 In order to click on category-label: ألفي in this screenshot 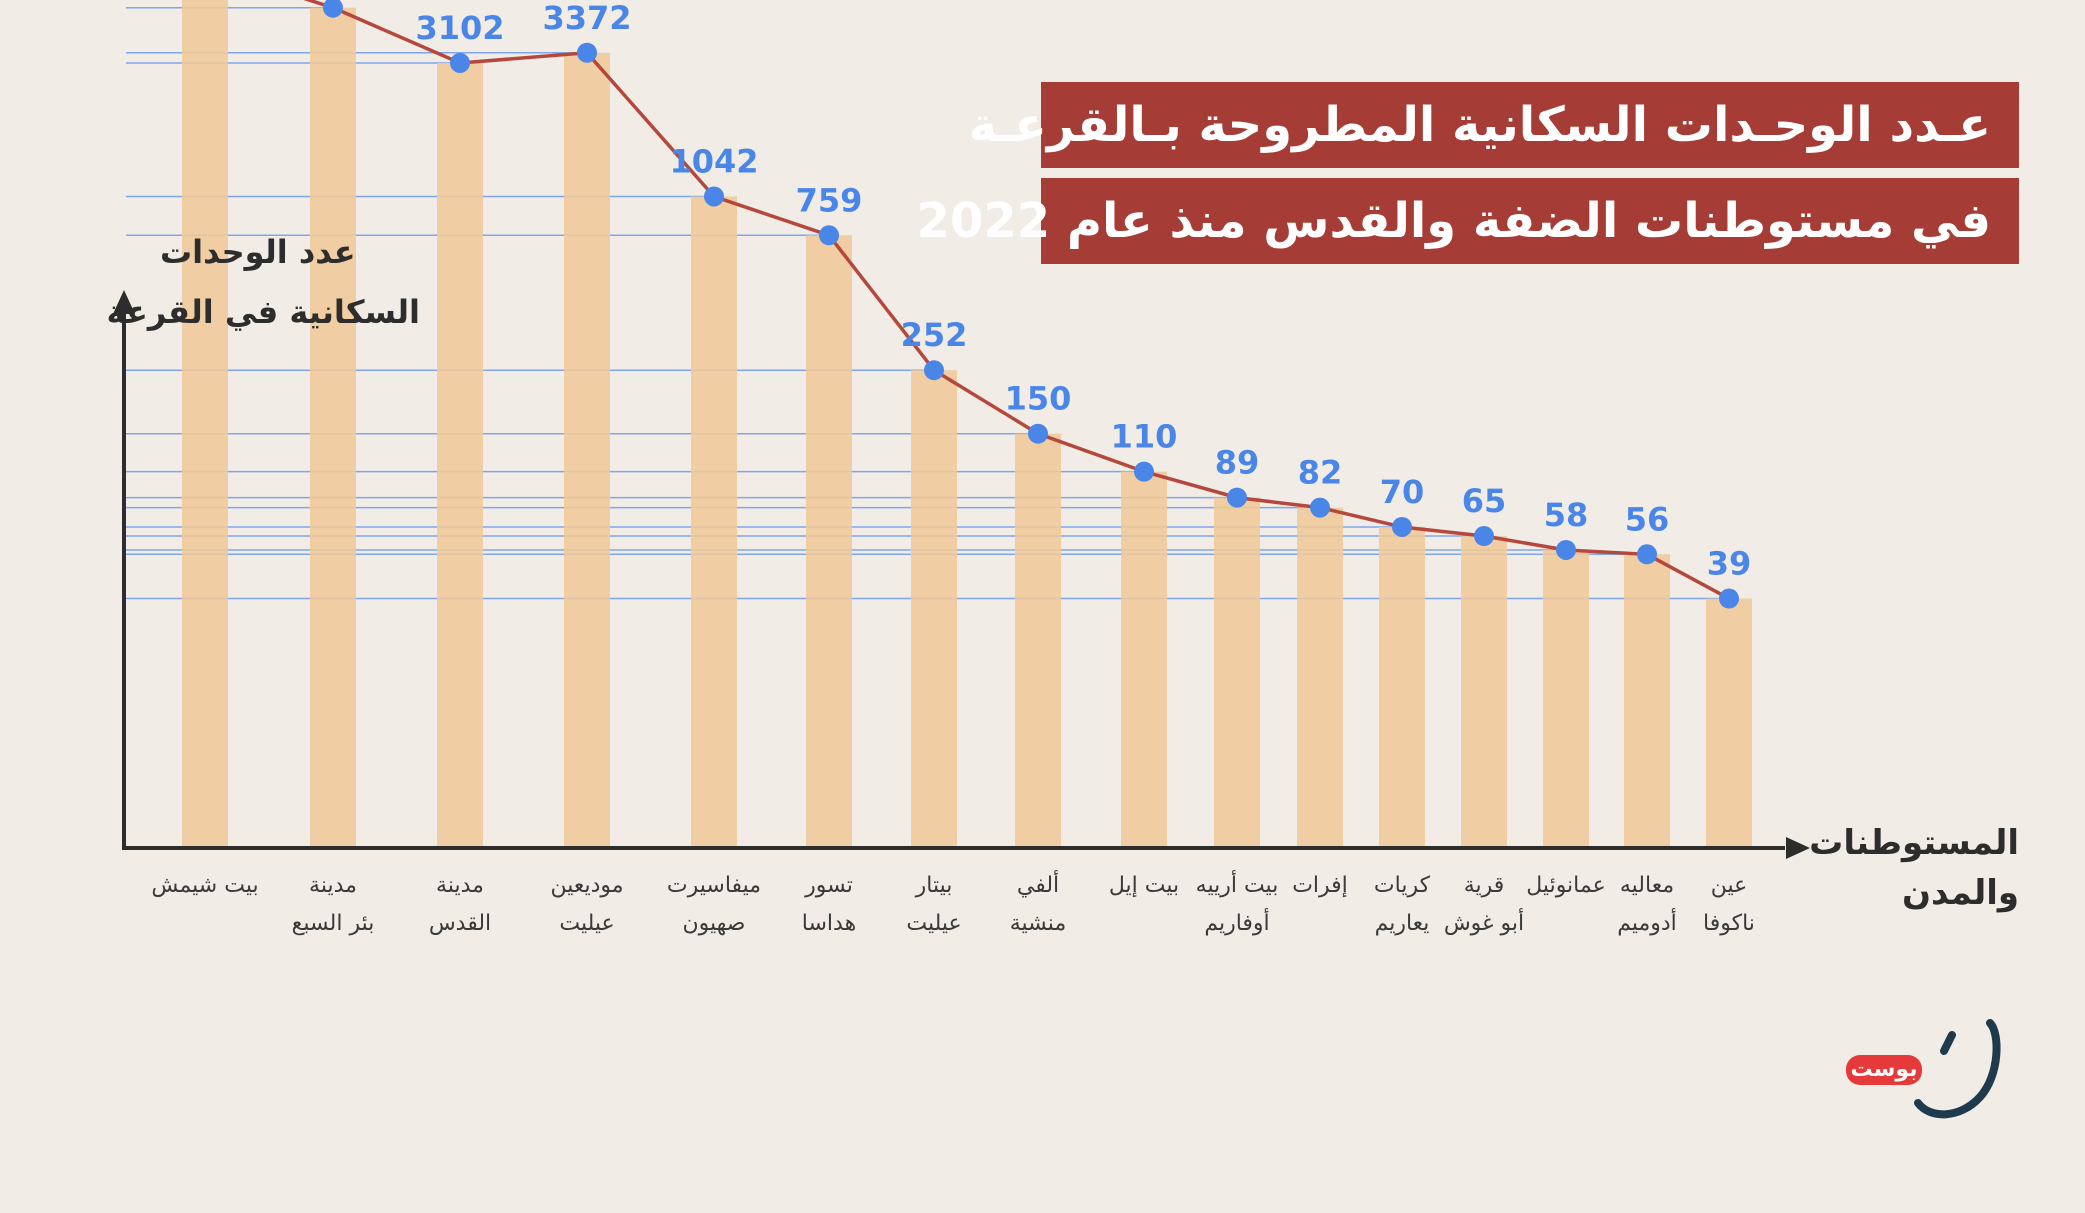, I will do `click(1038, 884)`.